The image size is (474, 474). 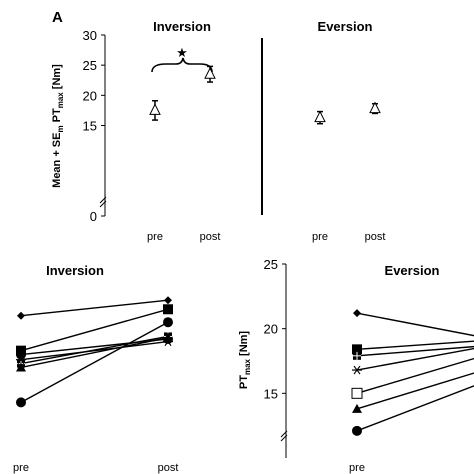 I want to click on y-axis-label-part: m, so click(x=60, y=128).